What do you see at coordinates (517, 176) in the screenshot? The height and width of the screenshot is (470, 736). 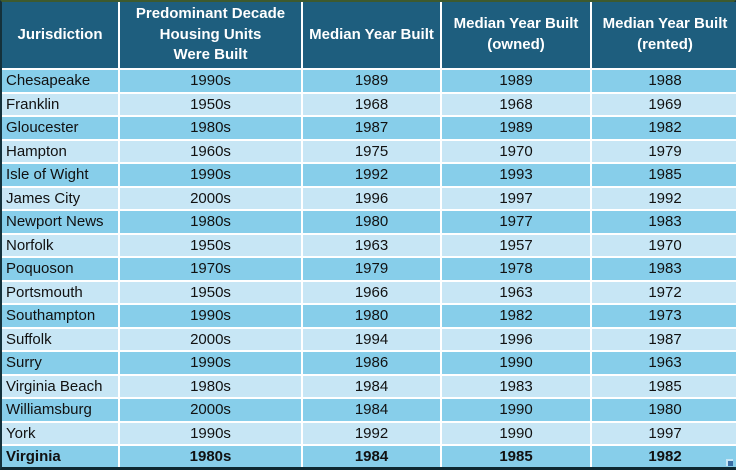 I see `value-cell: 1993` at bounding box center [517, 176].